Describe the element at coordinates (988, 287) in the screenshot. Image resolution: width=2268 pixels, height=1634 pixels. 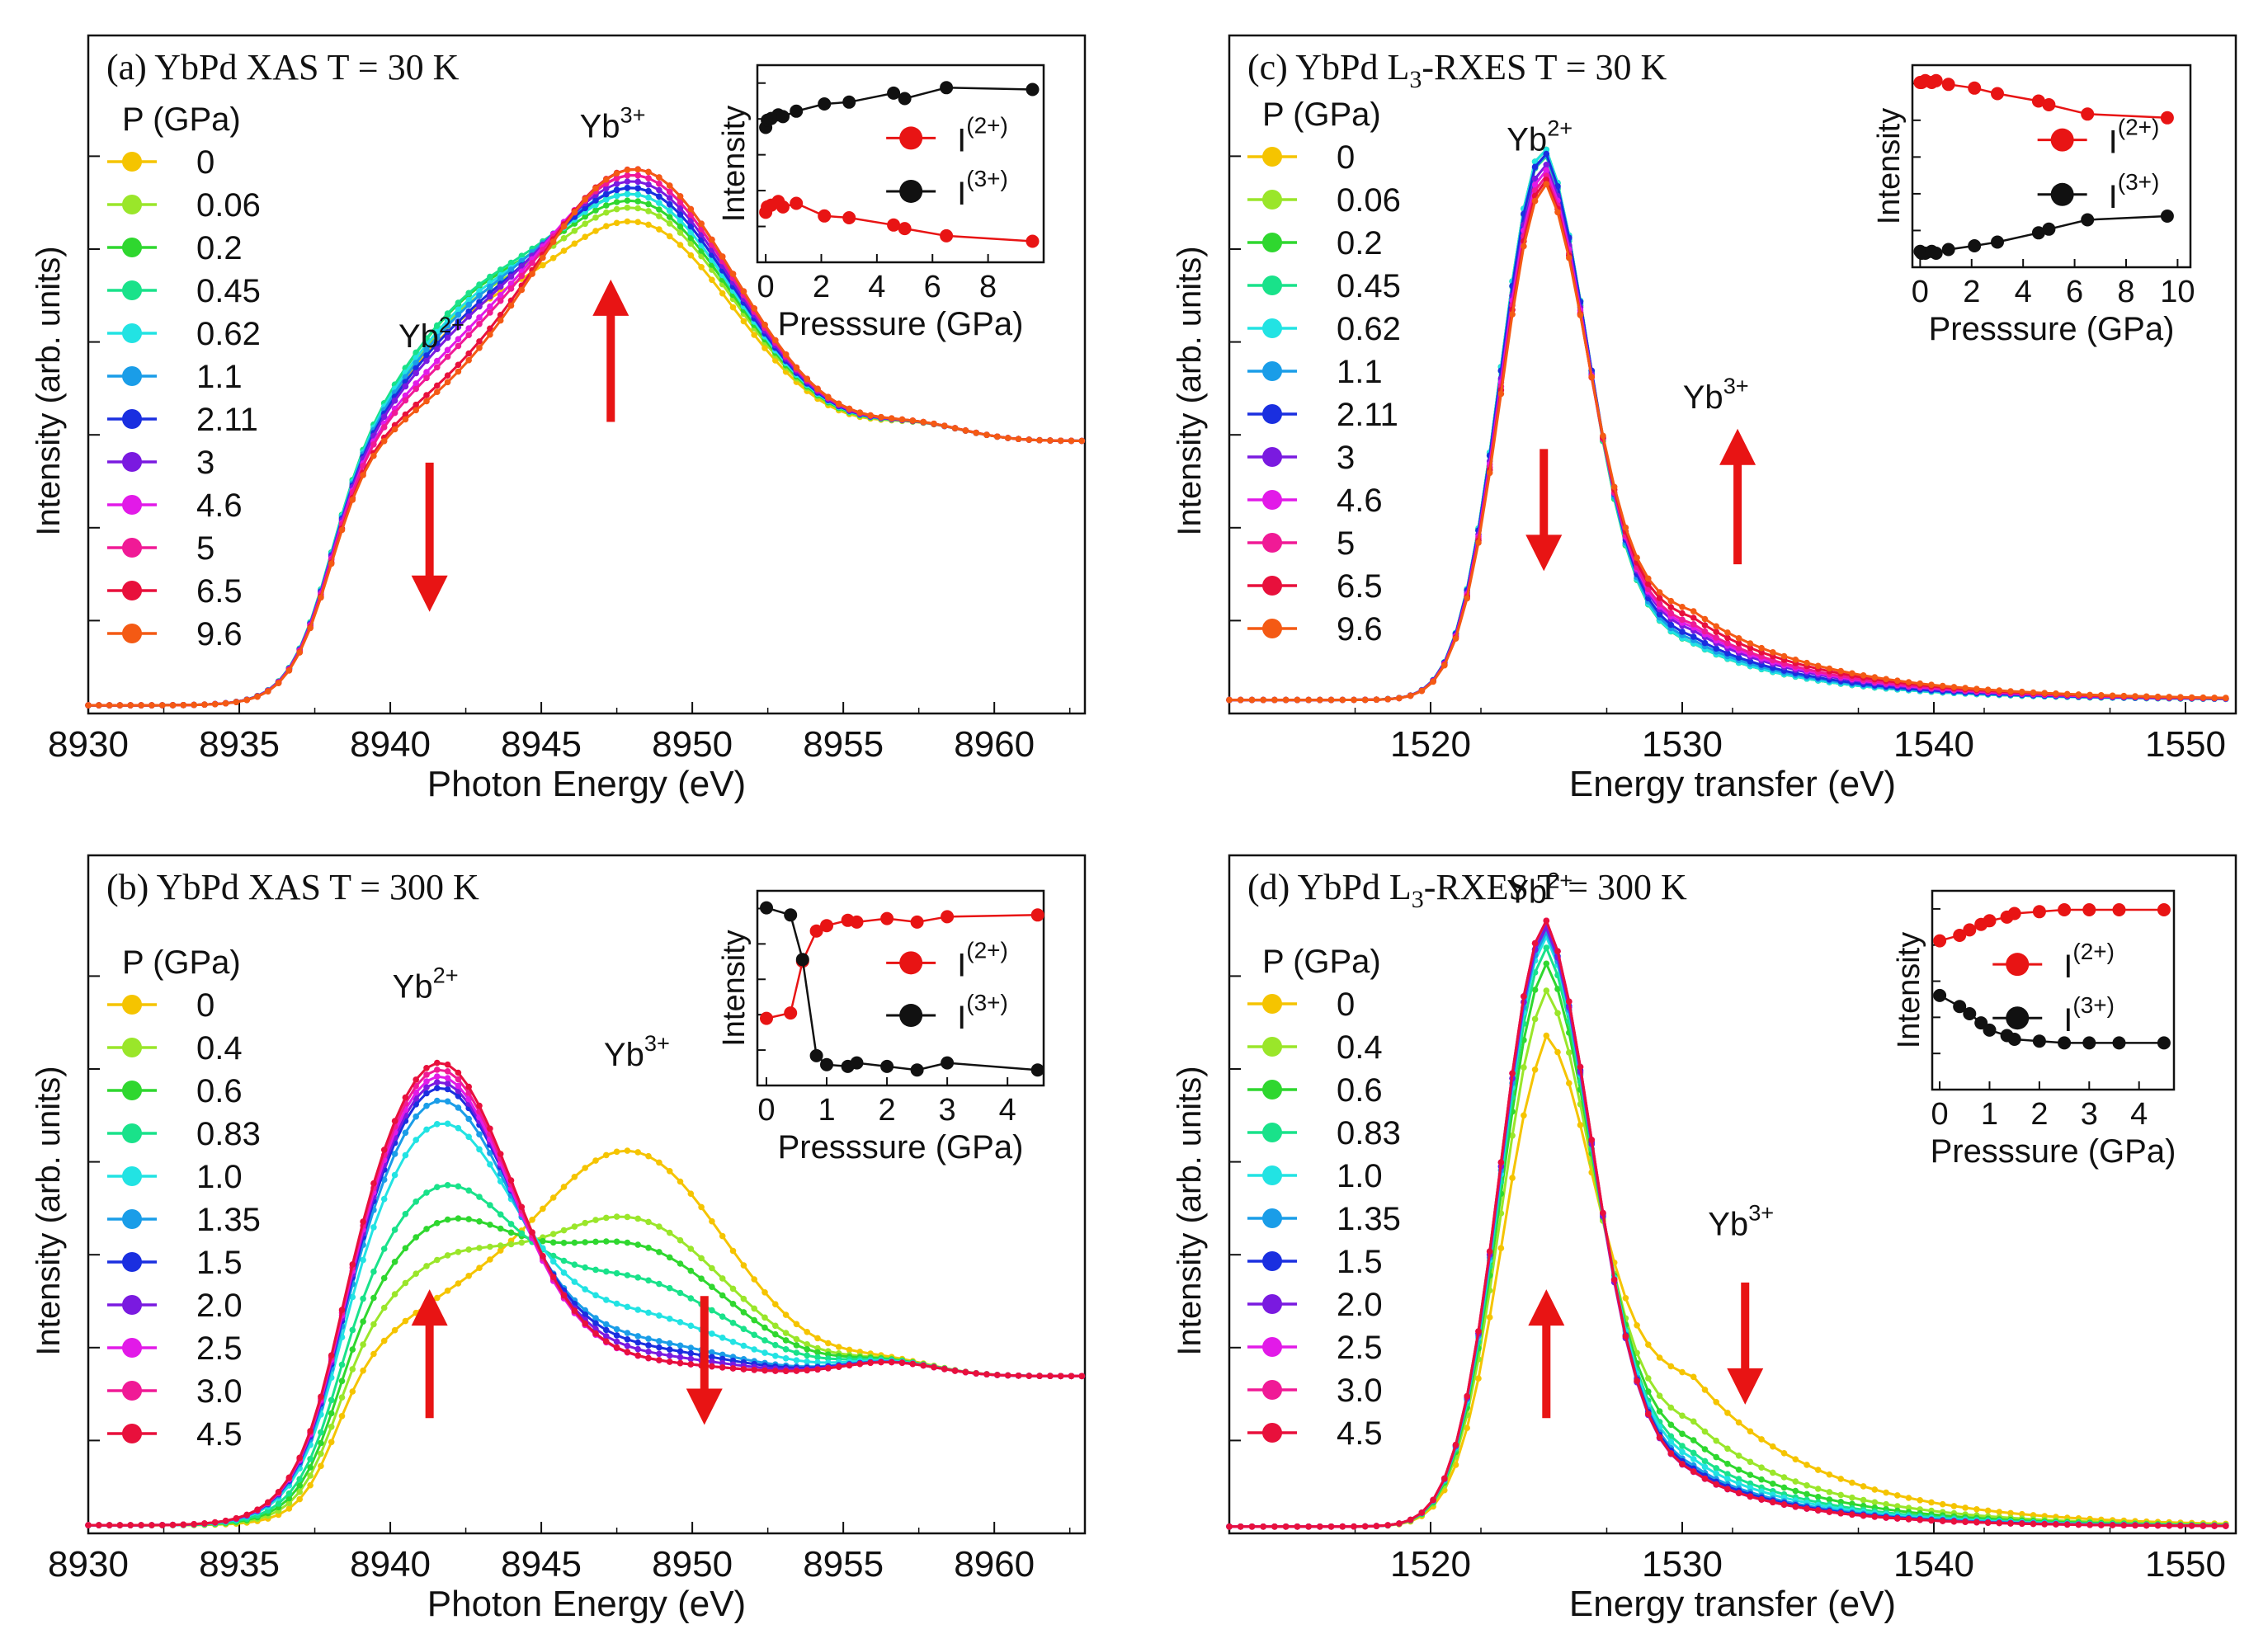
I see `inset-x-tick-label: 8` at that location.